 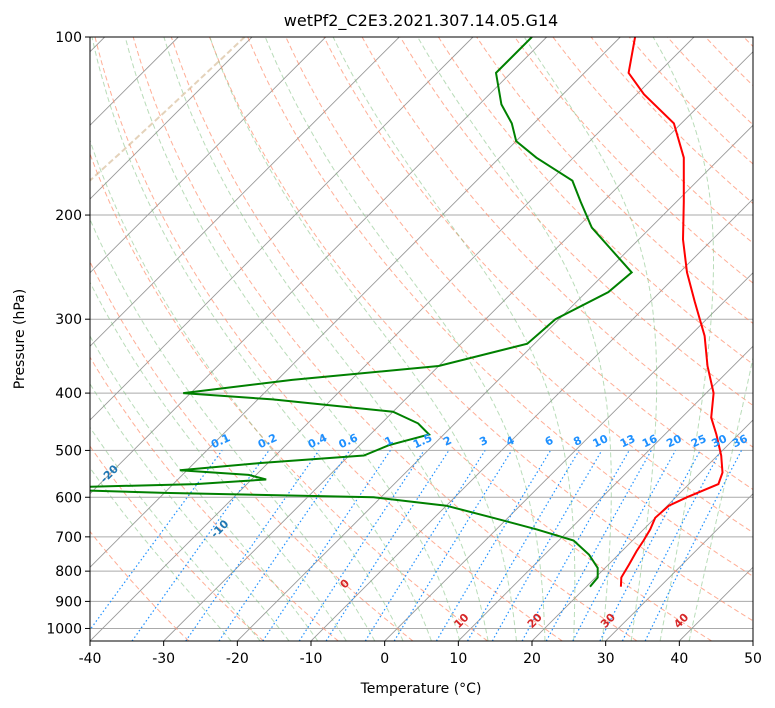 I want to click on dry-adiabat-label: 10, so click(x=462, y=621).